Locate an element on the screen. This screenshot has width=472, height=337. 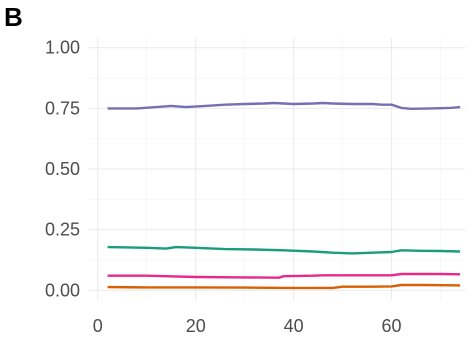
y-tick-label: 0.75 is located at coordinates (62, 108).